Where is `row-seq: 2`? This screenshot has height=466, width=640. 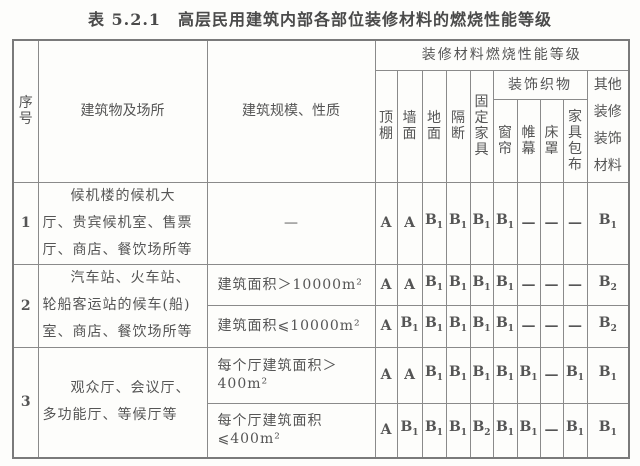
row-seq: 2 is located at coordinates (25, 305).